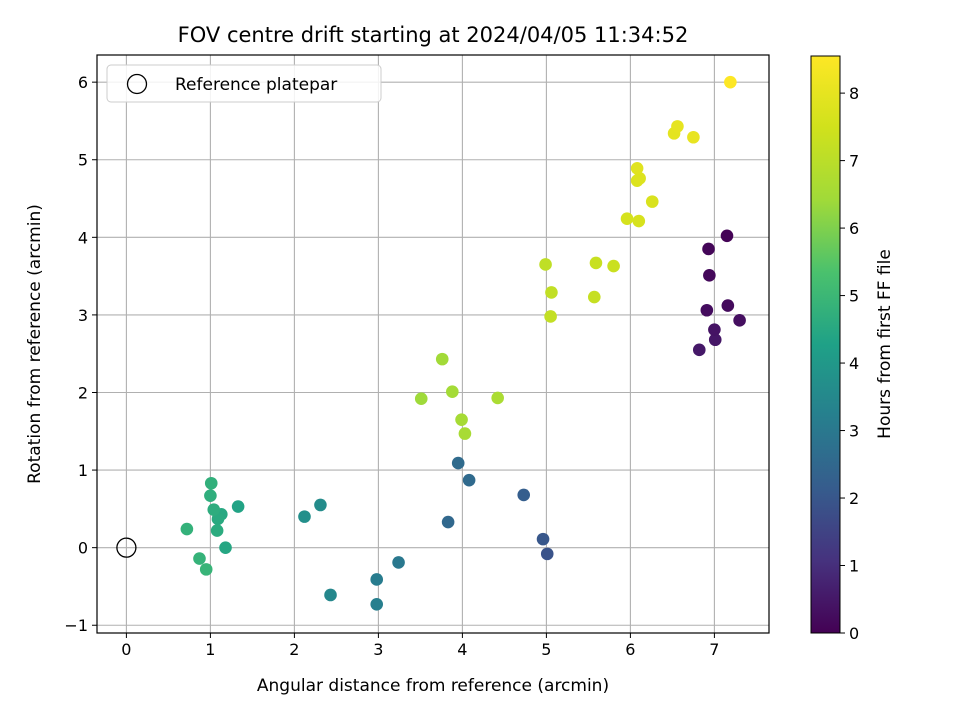 This screenshot has height=720, width=960. What do you see at coordinates (854, 566) in the screenshot?
I see `colorbar-tick-label: 1` at bounding box center [854, 566].